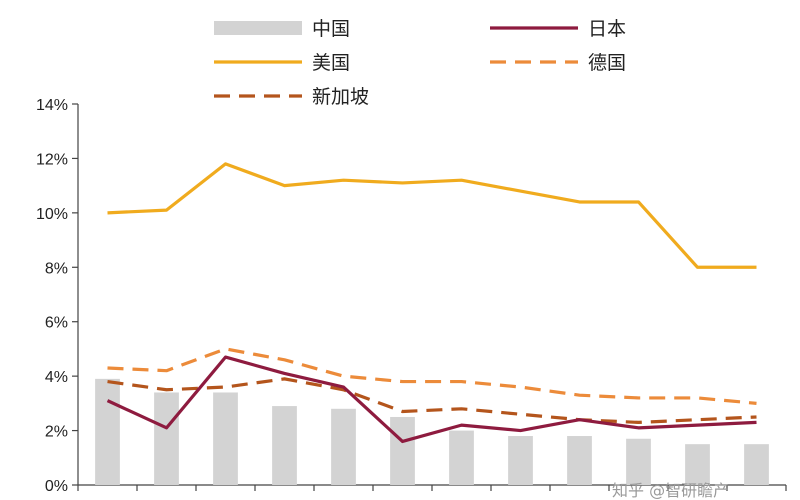 The image size is (800, 500). What do you see at coordinates (56, 268) in the screenshot?
I see `y-tick-label: 8%` at bounding box center [56, 268].